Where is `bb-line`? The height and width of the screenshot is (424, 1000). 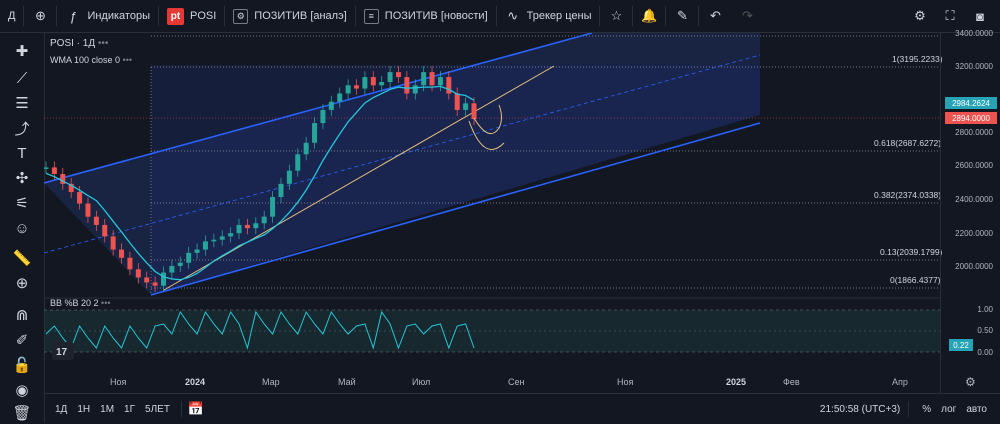 bb-line is located at coordinates (260, 330).